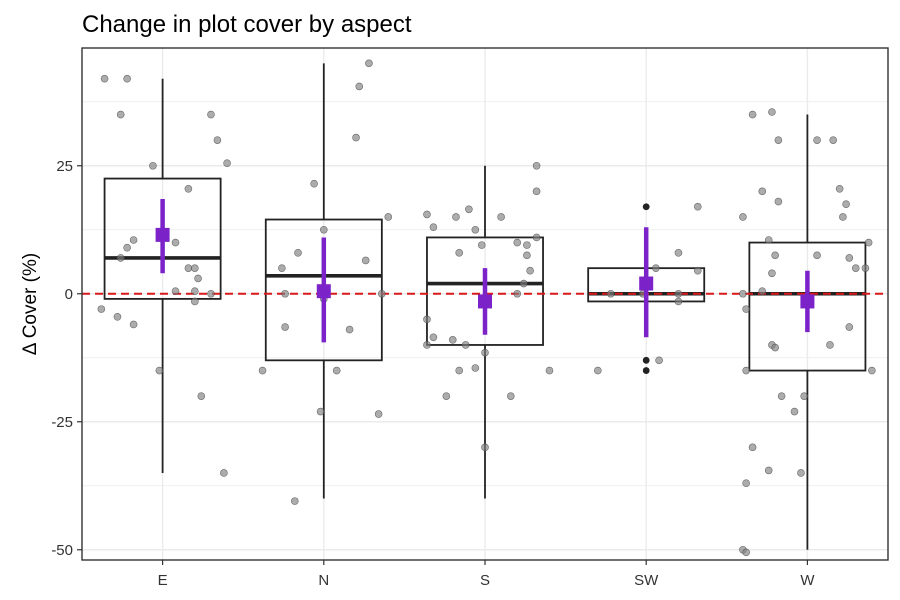  What do you see at coordinates (30, 304) in the screenshot?
I see `y-axis-title: Δ Cover (%)` at bounding box center [30, 304].